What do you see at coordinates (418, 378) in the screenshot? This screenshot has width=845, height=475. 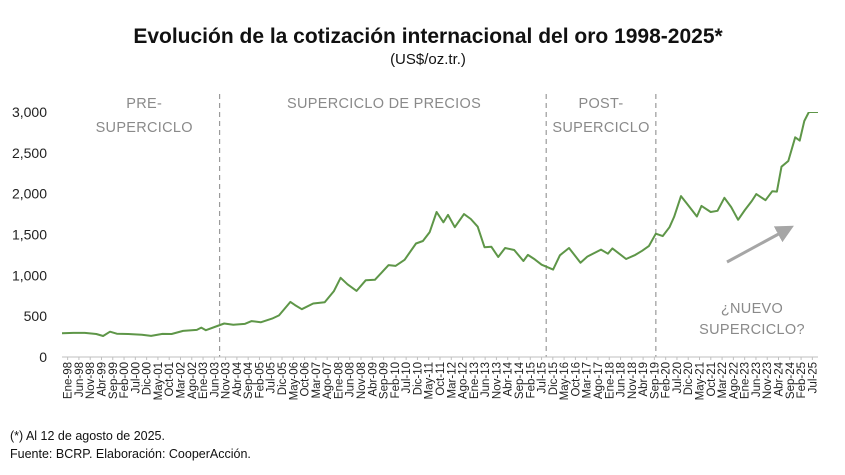 I see `x-tick-label: Dic-10` at bounding box center [418, 378].